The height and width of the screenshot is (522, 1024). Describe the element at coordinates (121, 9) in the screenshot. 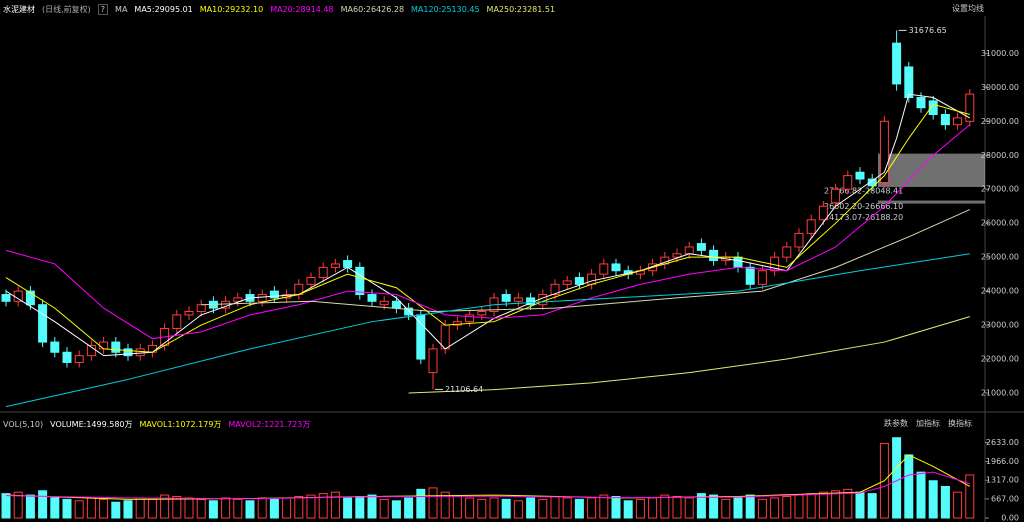

I see `ma-label: MA` at that location.